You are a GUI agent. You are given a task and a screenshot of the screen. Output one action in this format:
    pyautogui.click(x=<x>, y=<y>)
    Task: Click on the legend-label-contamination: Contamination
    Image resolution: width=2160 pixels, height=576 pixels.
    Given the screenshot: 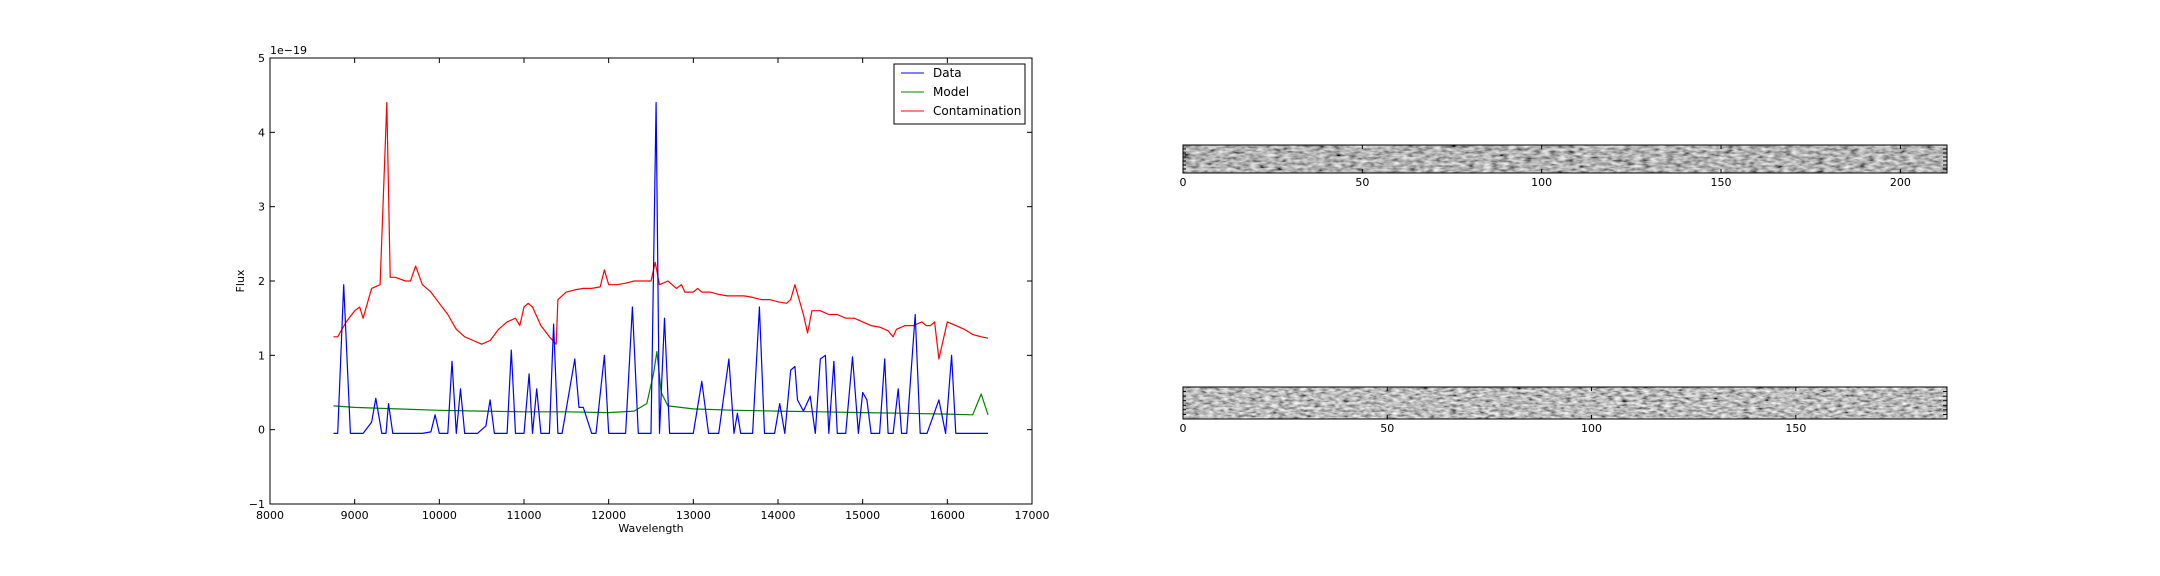 What is the action you would take?
    pyautogui.click(x=977, y=111)
    